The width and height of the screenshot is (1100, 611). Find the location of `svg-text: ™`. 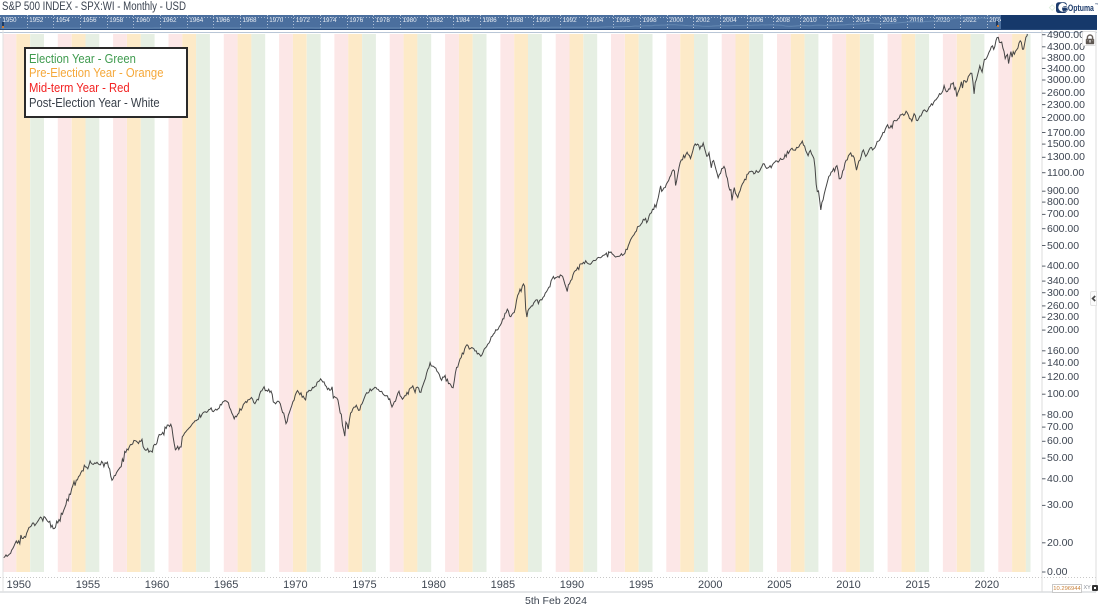

svg-text: ™ is located at coordinates (1096, 5).